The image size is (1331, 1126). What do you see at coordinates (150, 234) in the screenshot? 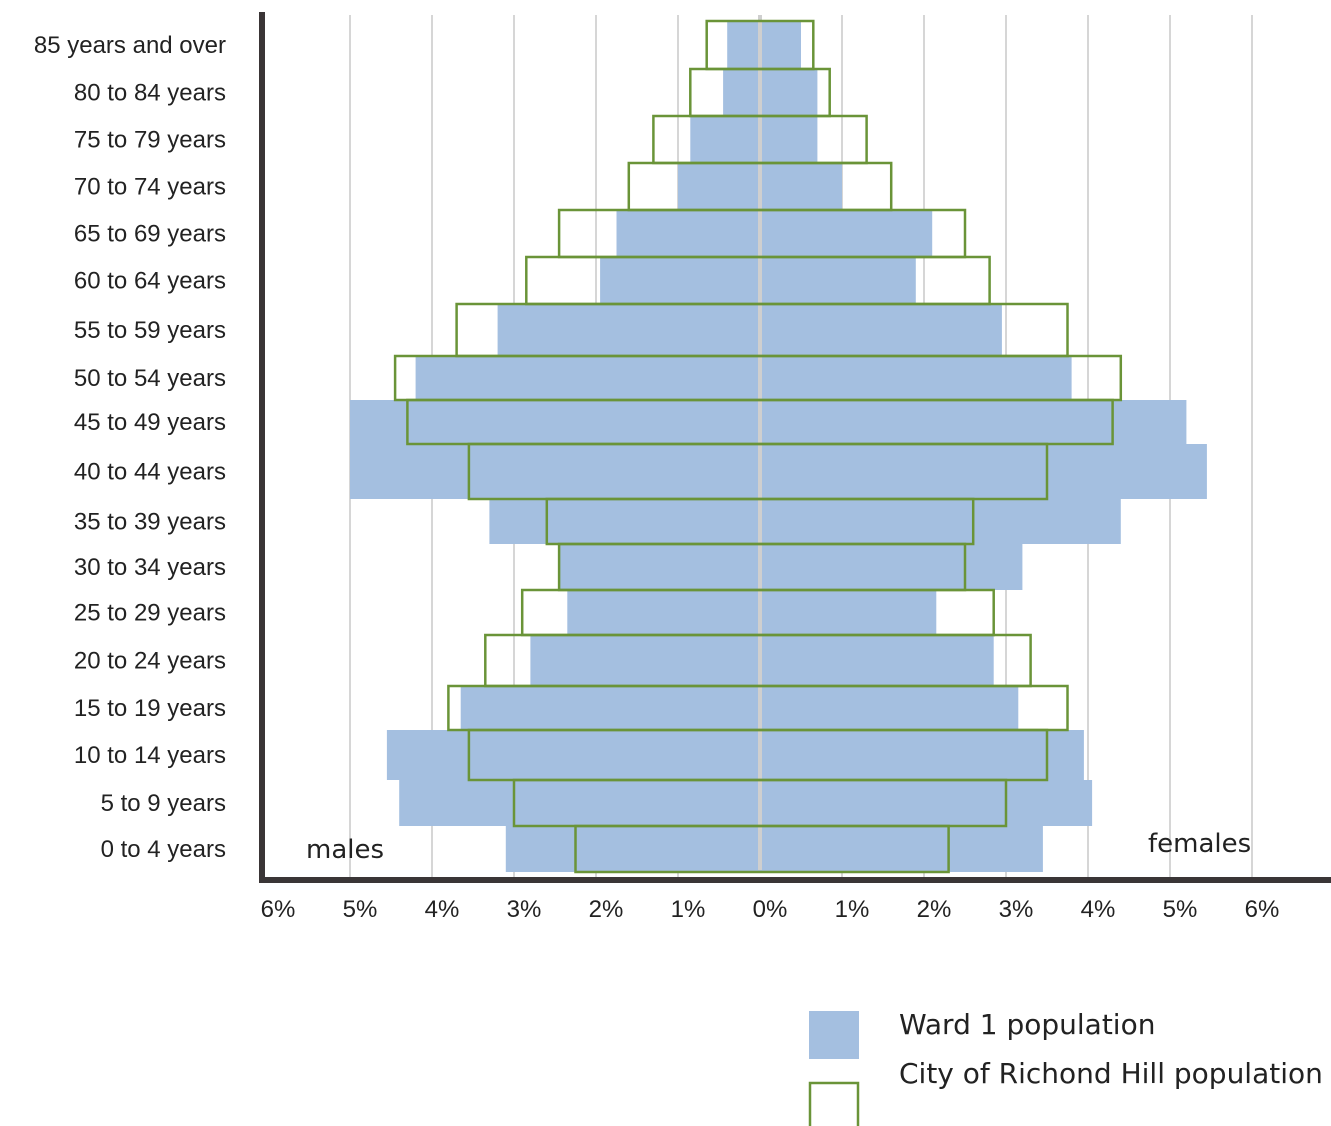
I see `age-group-label: 65 to 69 years` at bounding box center [150, 234].